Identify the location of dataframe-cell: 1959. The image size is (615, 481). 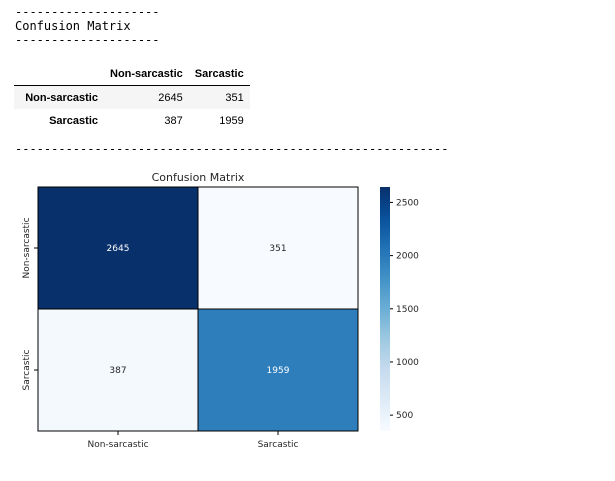
(231, 120).